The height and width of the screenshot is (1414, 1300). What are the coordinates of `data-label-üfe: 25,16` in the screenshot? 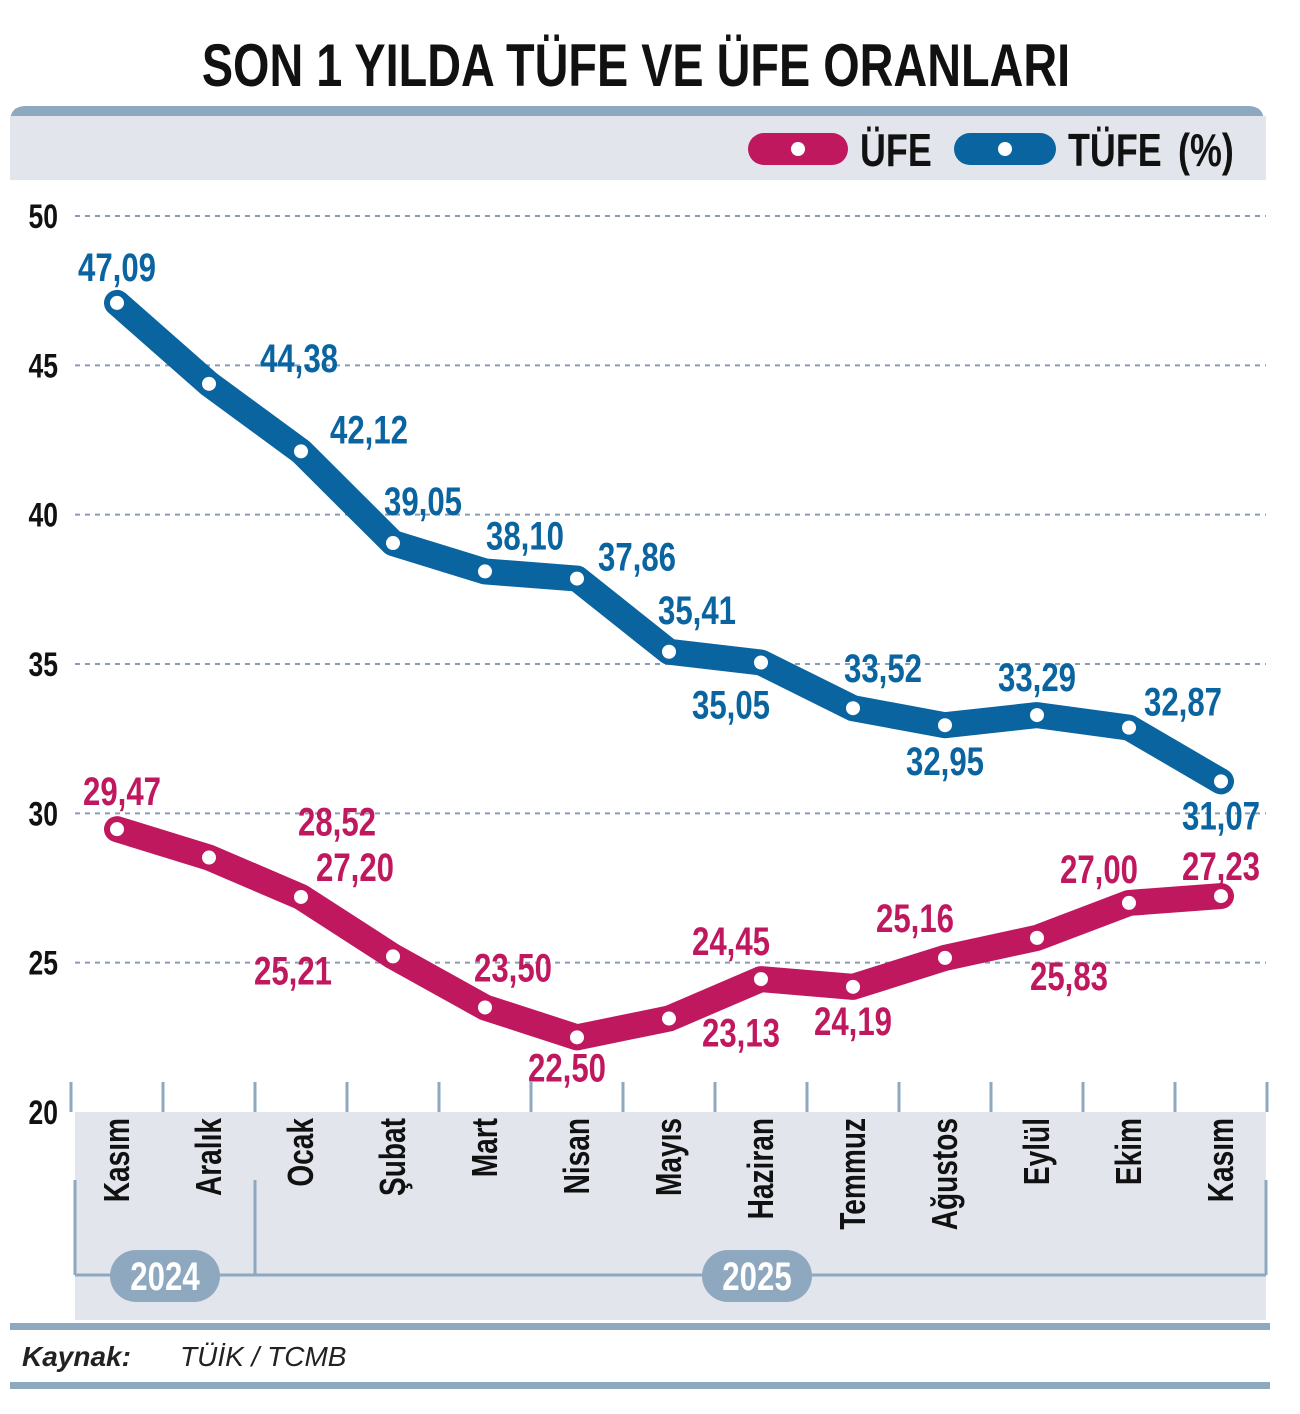 It's located at (915, 918).